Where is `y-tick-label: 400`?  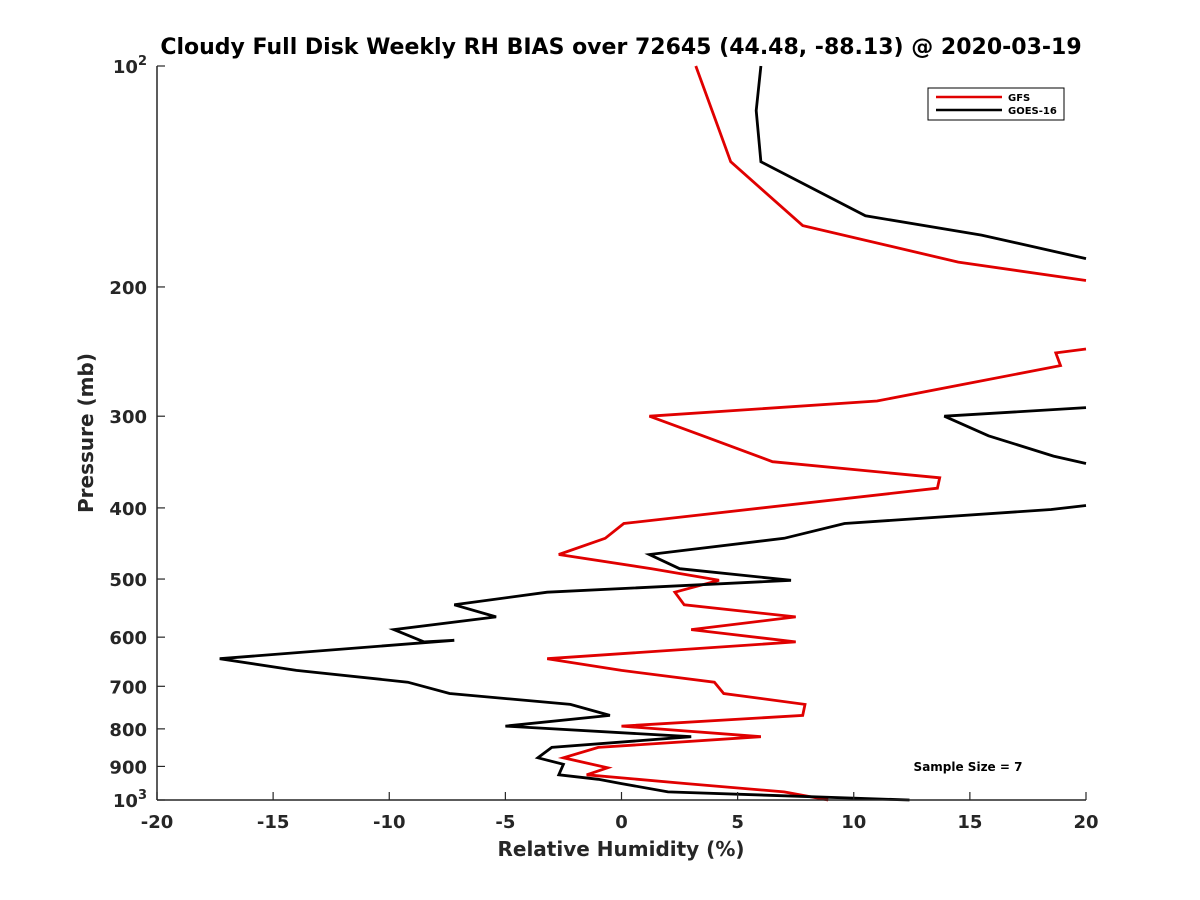 y-tick-label: 400 is located at coordinates (128, 509).